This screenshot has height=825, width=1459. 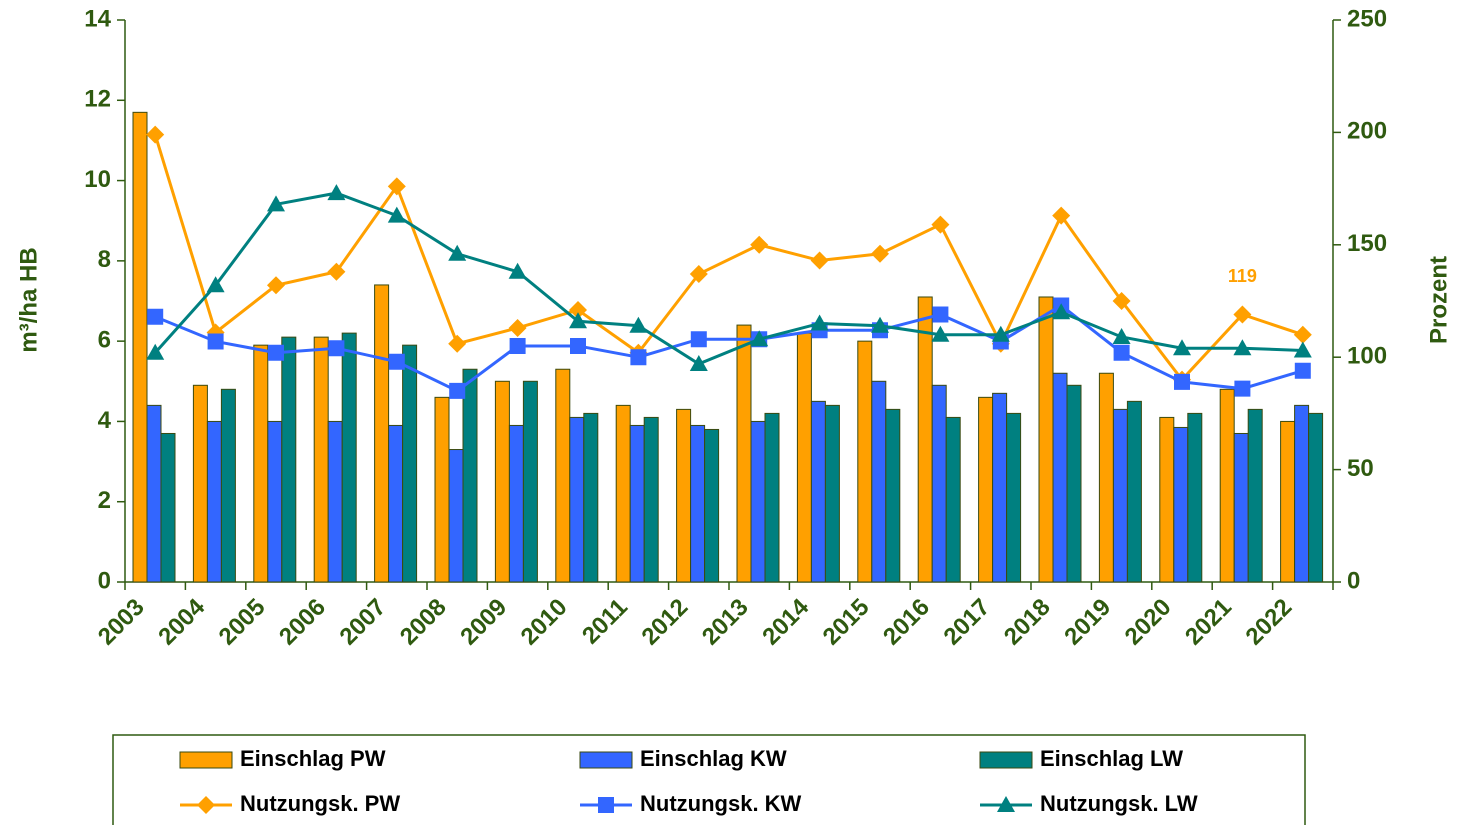 What do you see at coordinates (104, 500) in the screenshot?
I see `y-tick-label: 2` at bounding box center [104, 500].